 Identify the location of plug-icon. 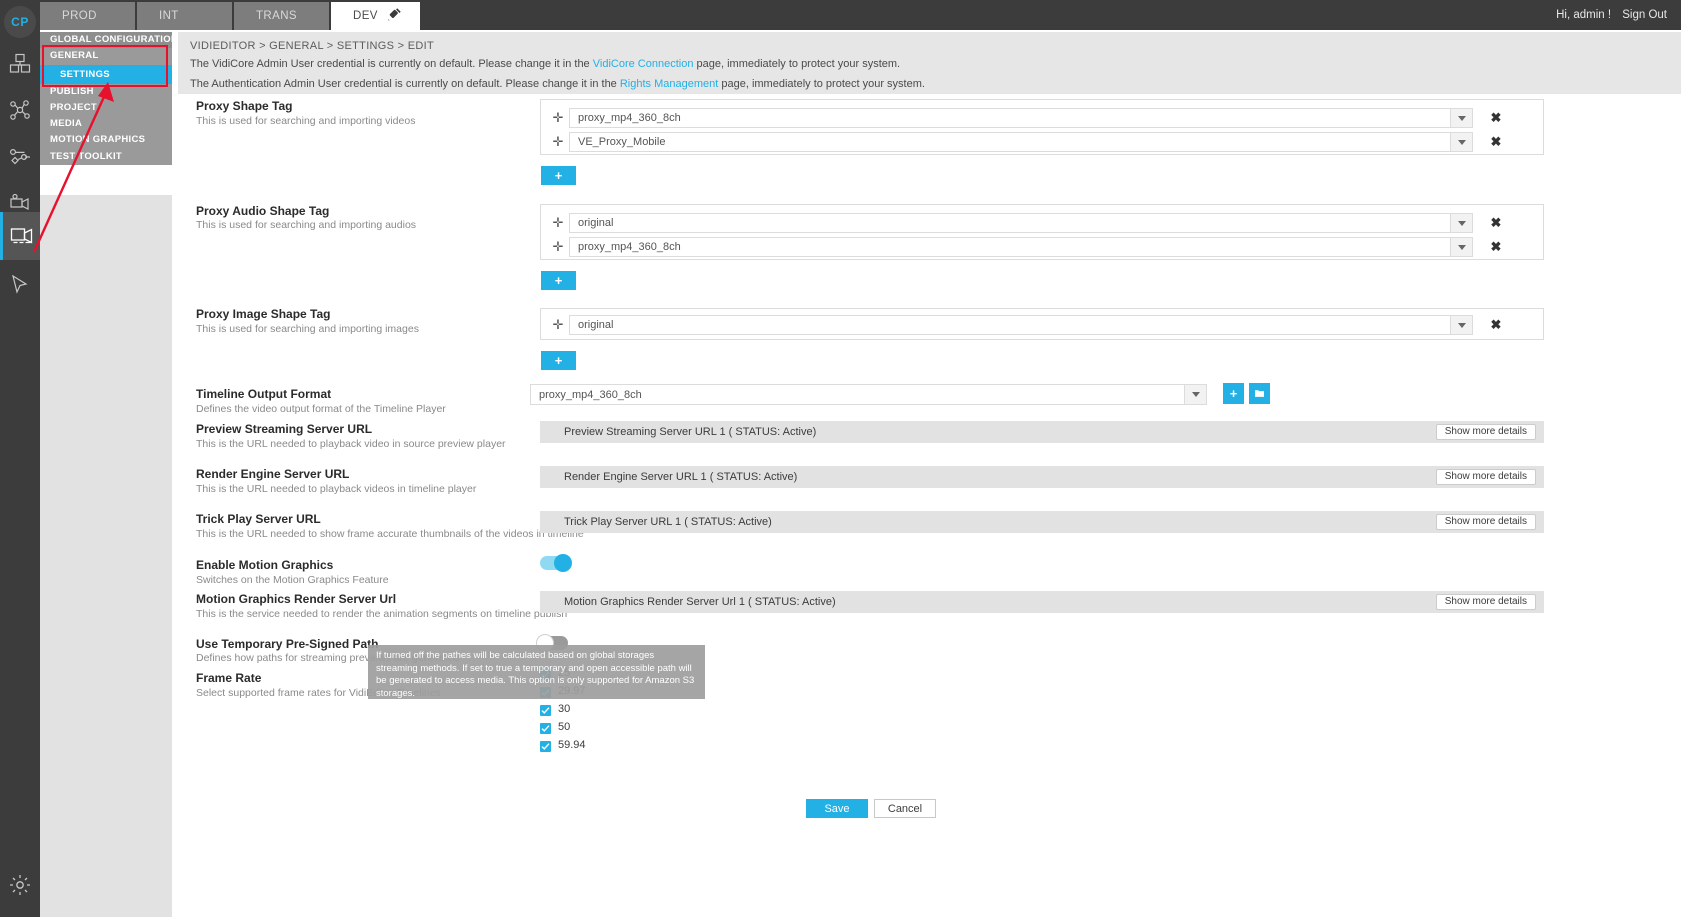
(394, 16).